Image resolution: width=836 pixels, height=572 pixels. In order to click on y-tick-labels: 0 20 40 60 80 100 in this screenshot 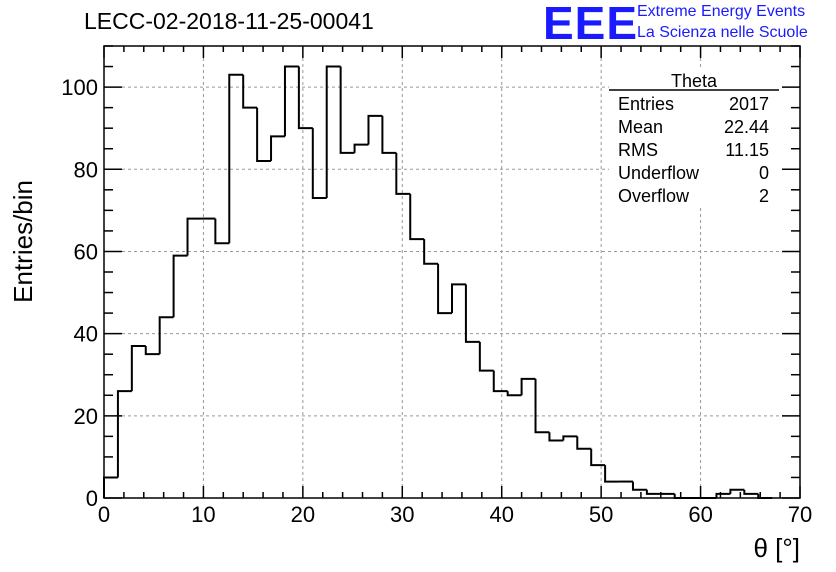, I will do `click(79, 293)`.